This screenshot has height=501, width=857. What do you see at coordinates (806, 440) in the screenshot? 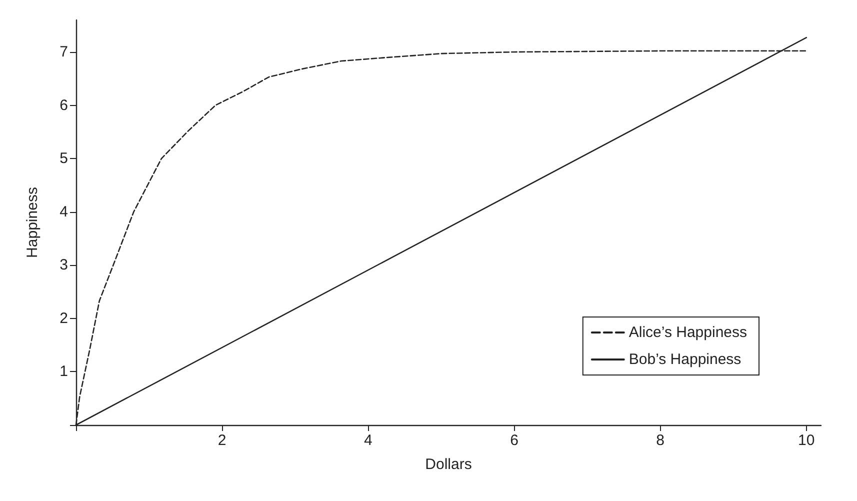
I see `x-tick-label: 10` at bounding box center [806, 440].